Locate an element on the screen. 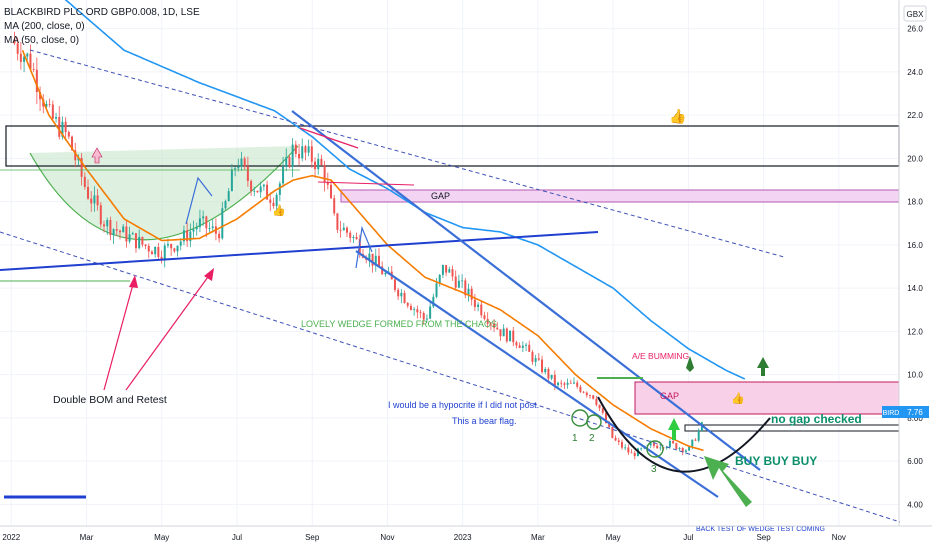 This screenshot has width=932, height=550. time-tick-label: 2023 is located at coordinates (463, 537).